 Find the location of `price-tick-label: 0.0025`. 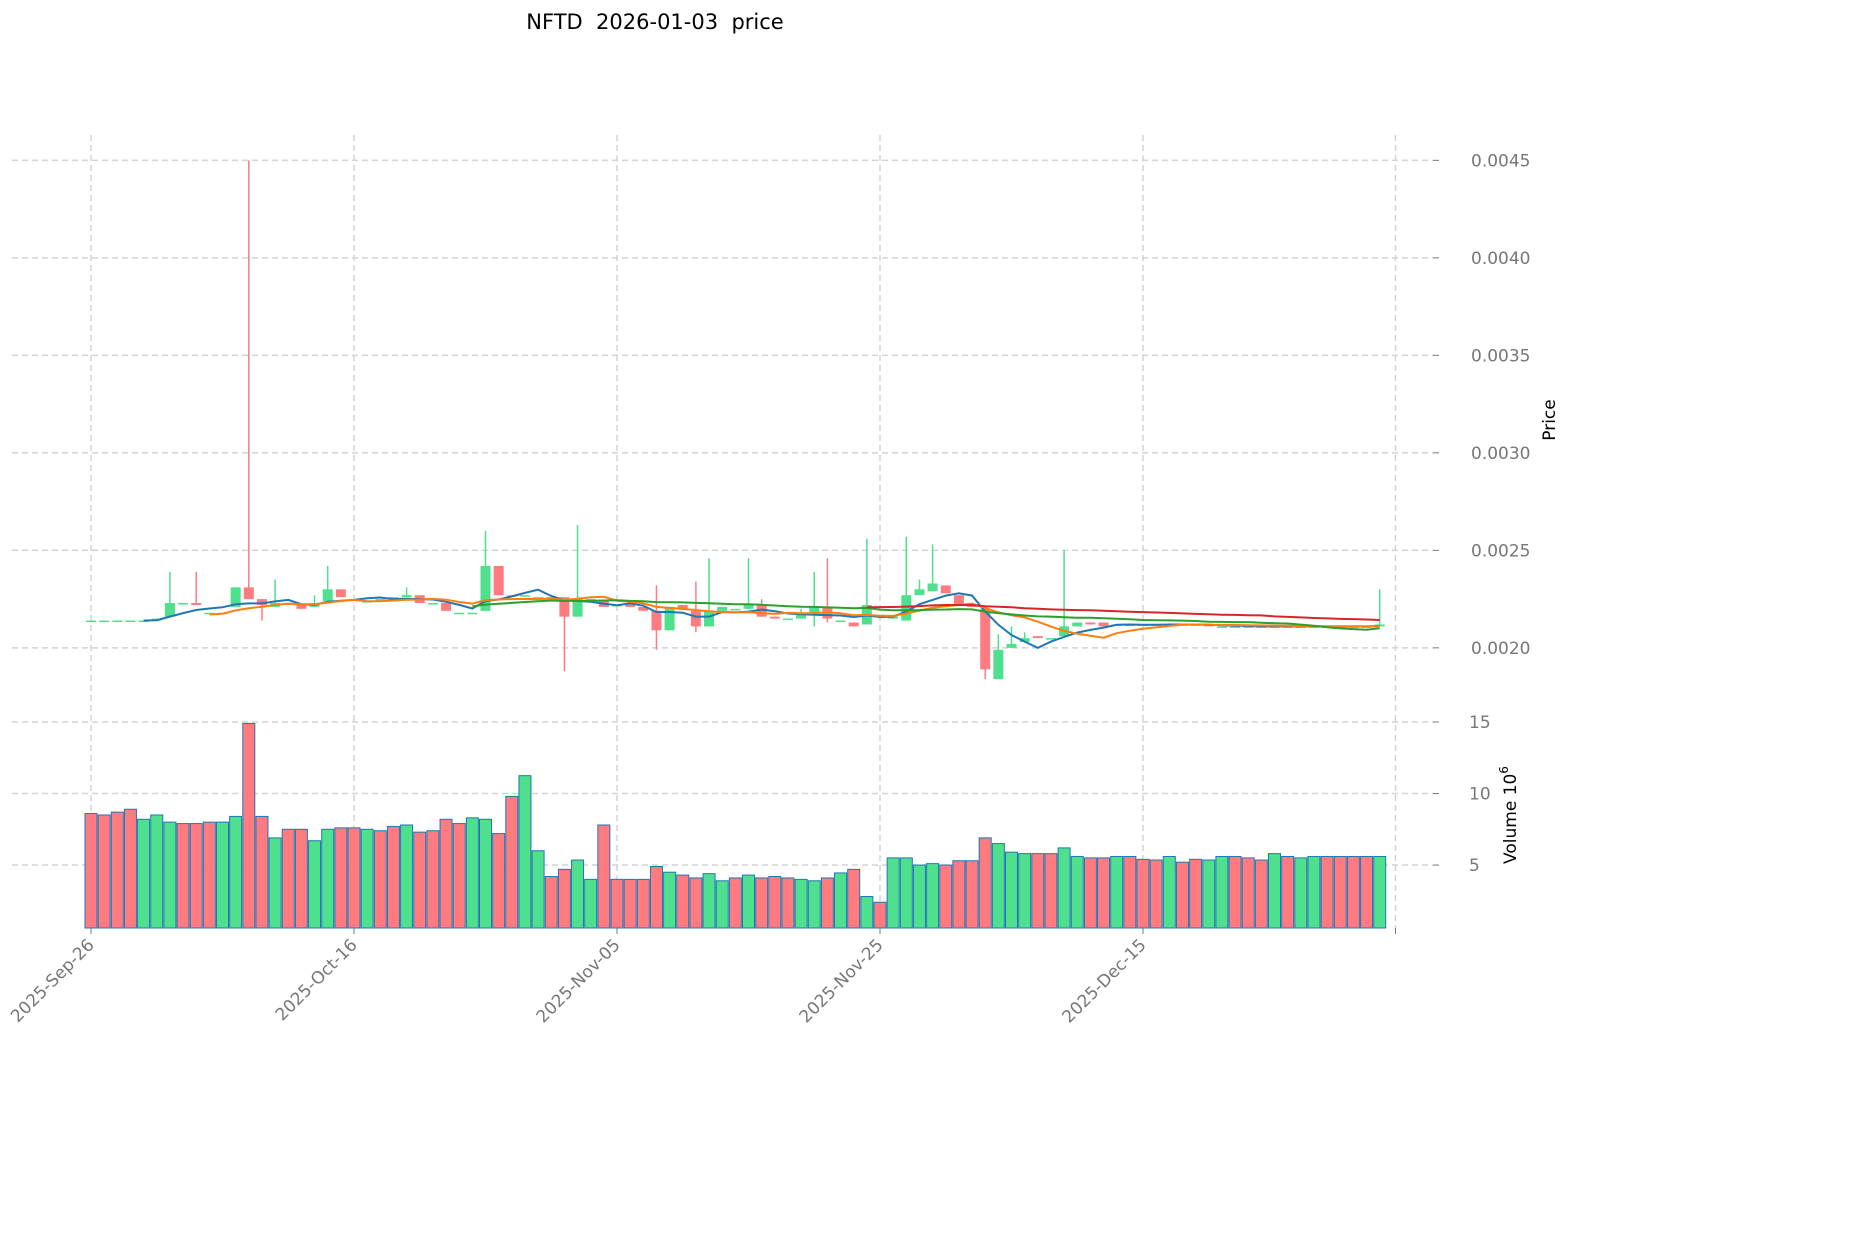

price-tick-label: 0.0025 is located at coordinates (1500, 551).